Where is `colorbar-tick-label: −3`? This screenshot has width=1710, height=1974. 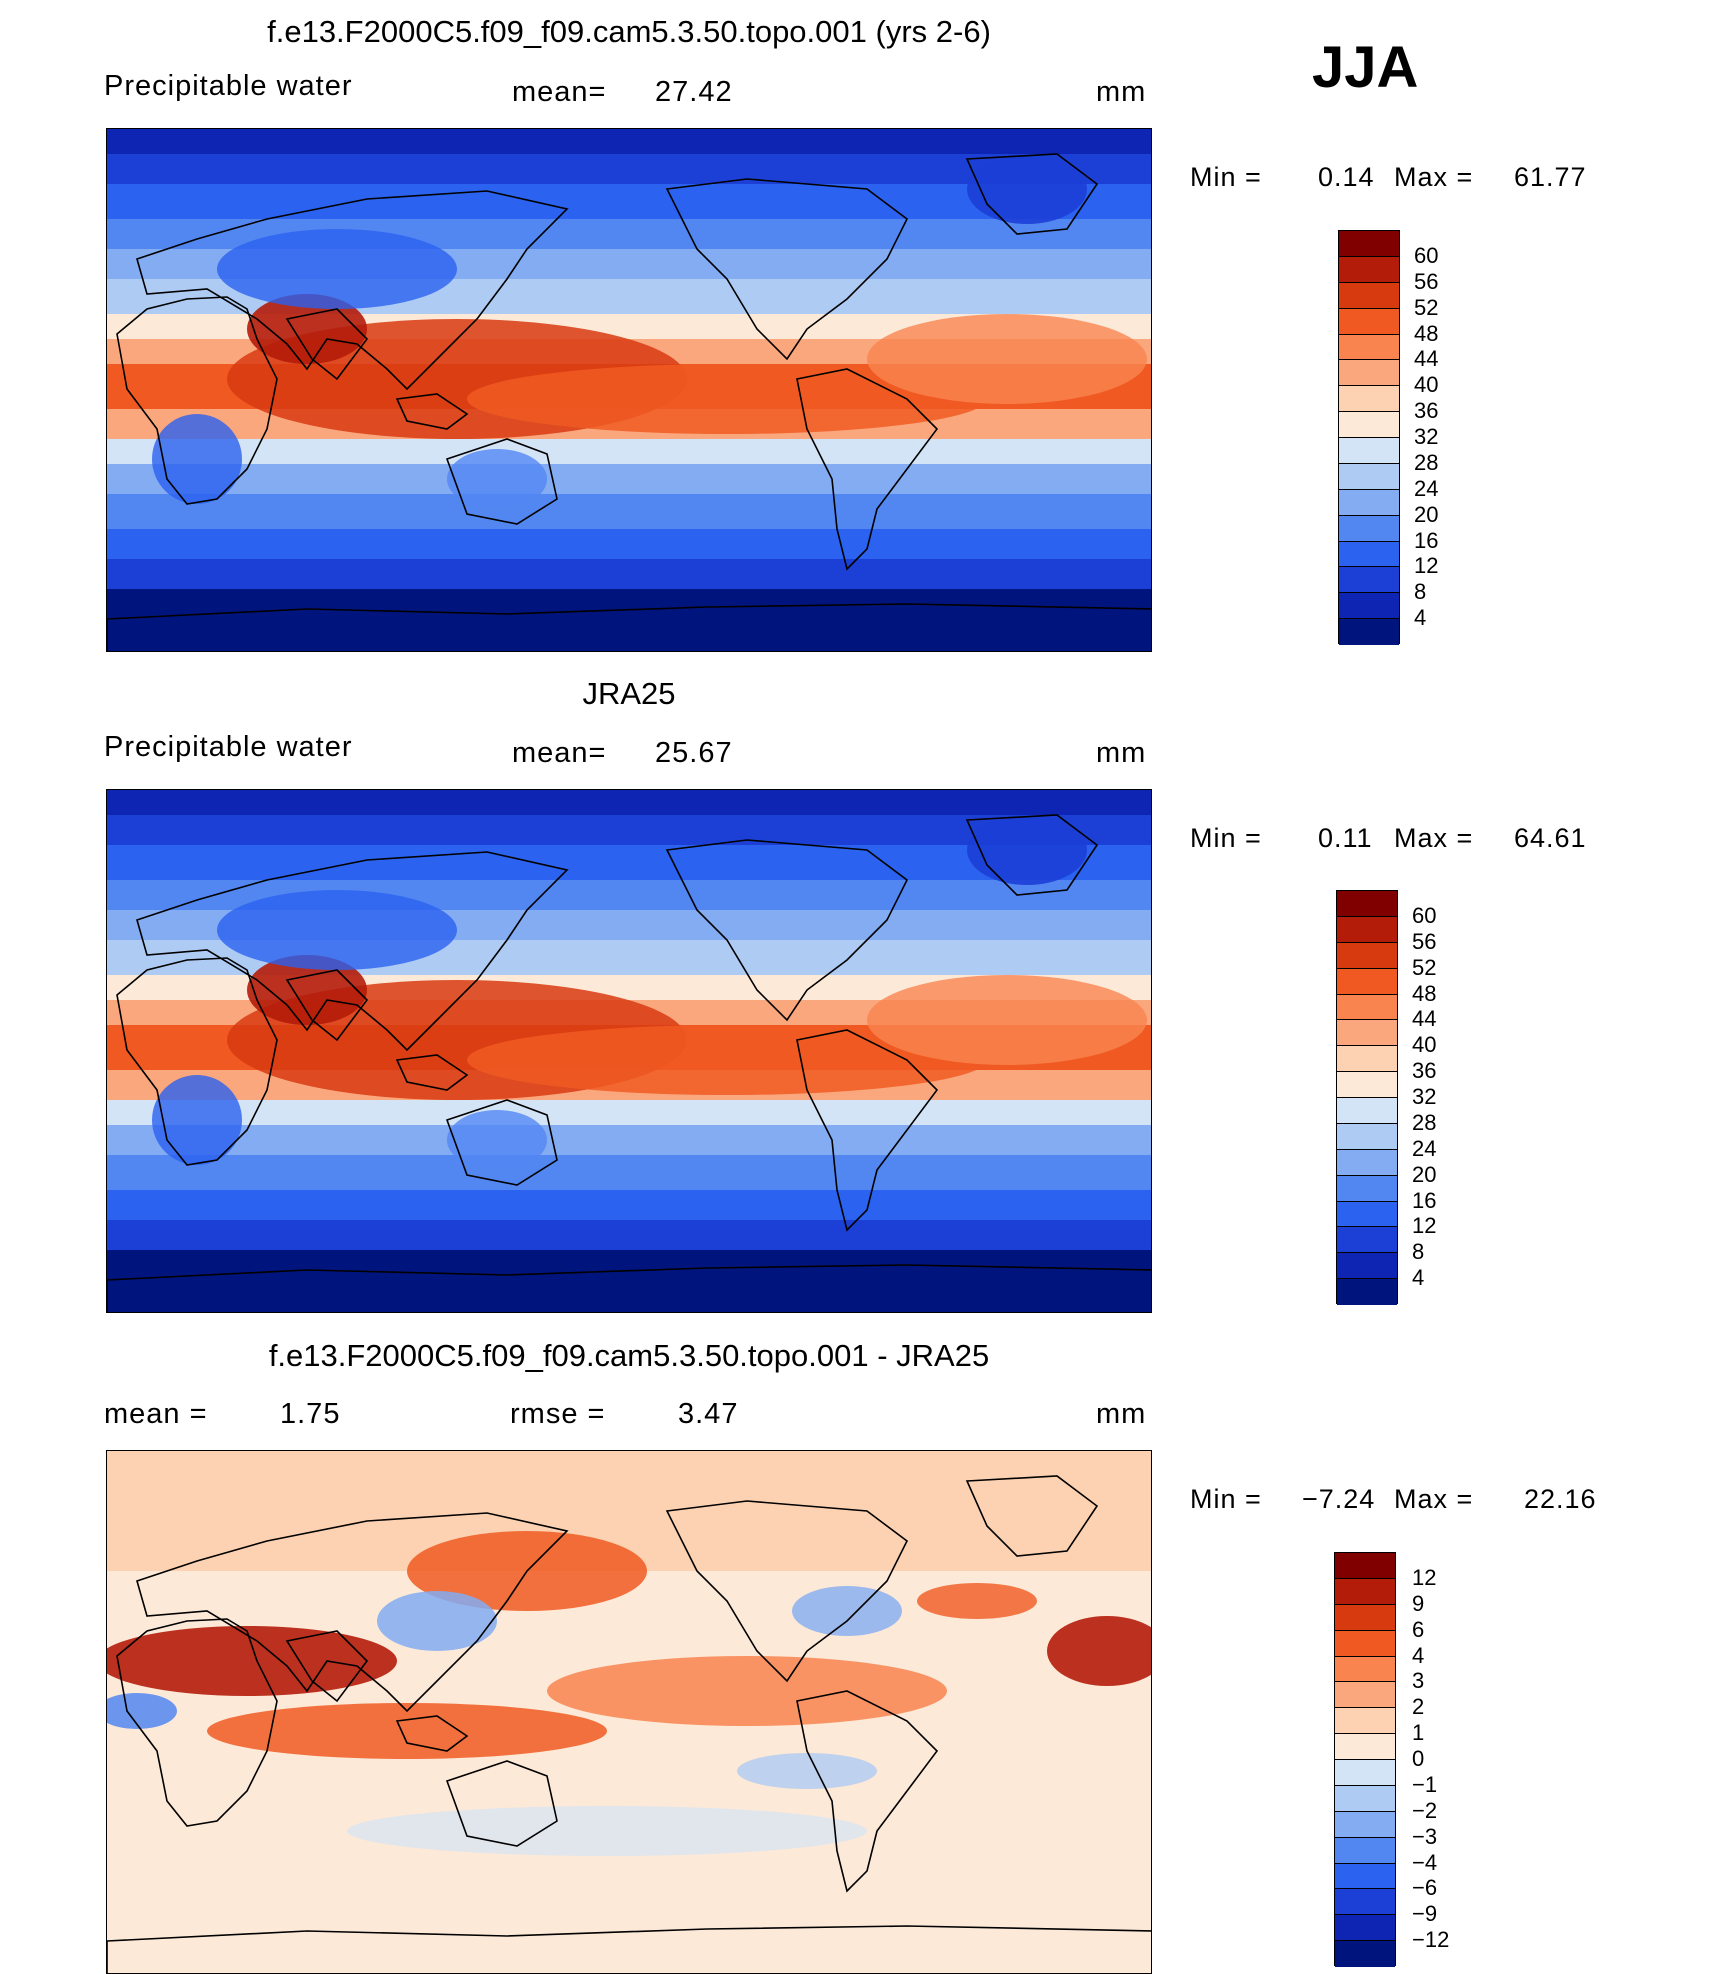 colorbar-tick-label: −3 is located at coordinates (1425, 1836).